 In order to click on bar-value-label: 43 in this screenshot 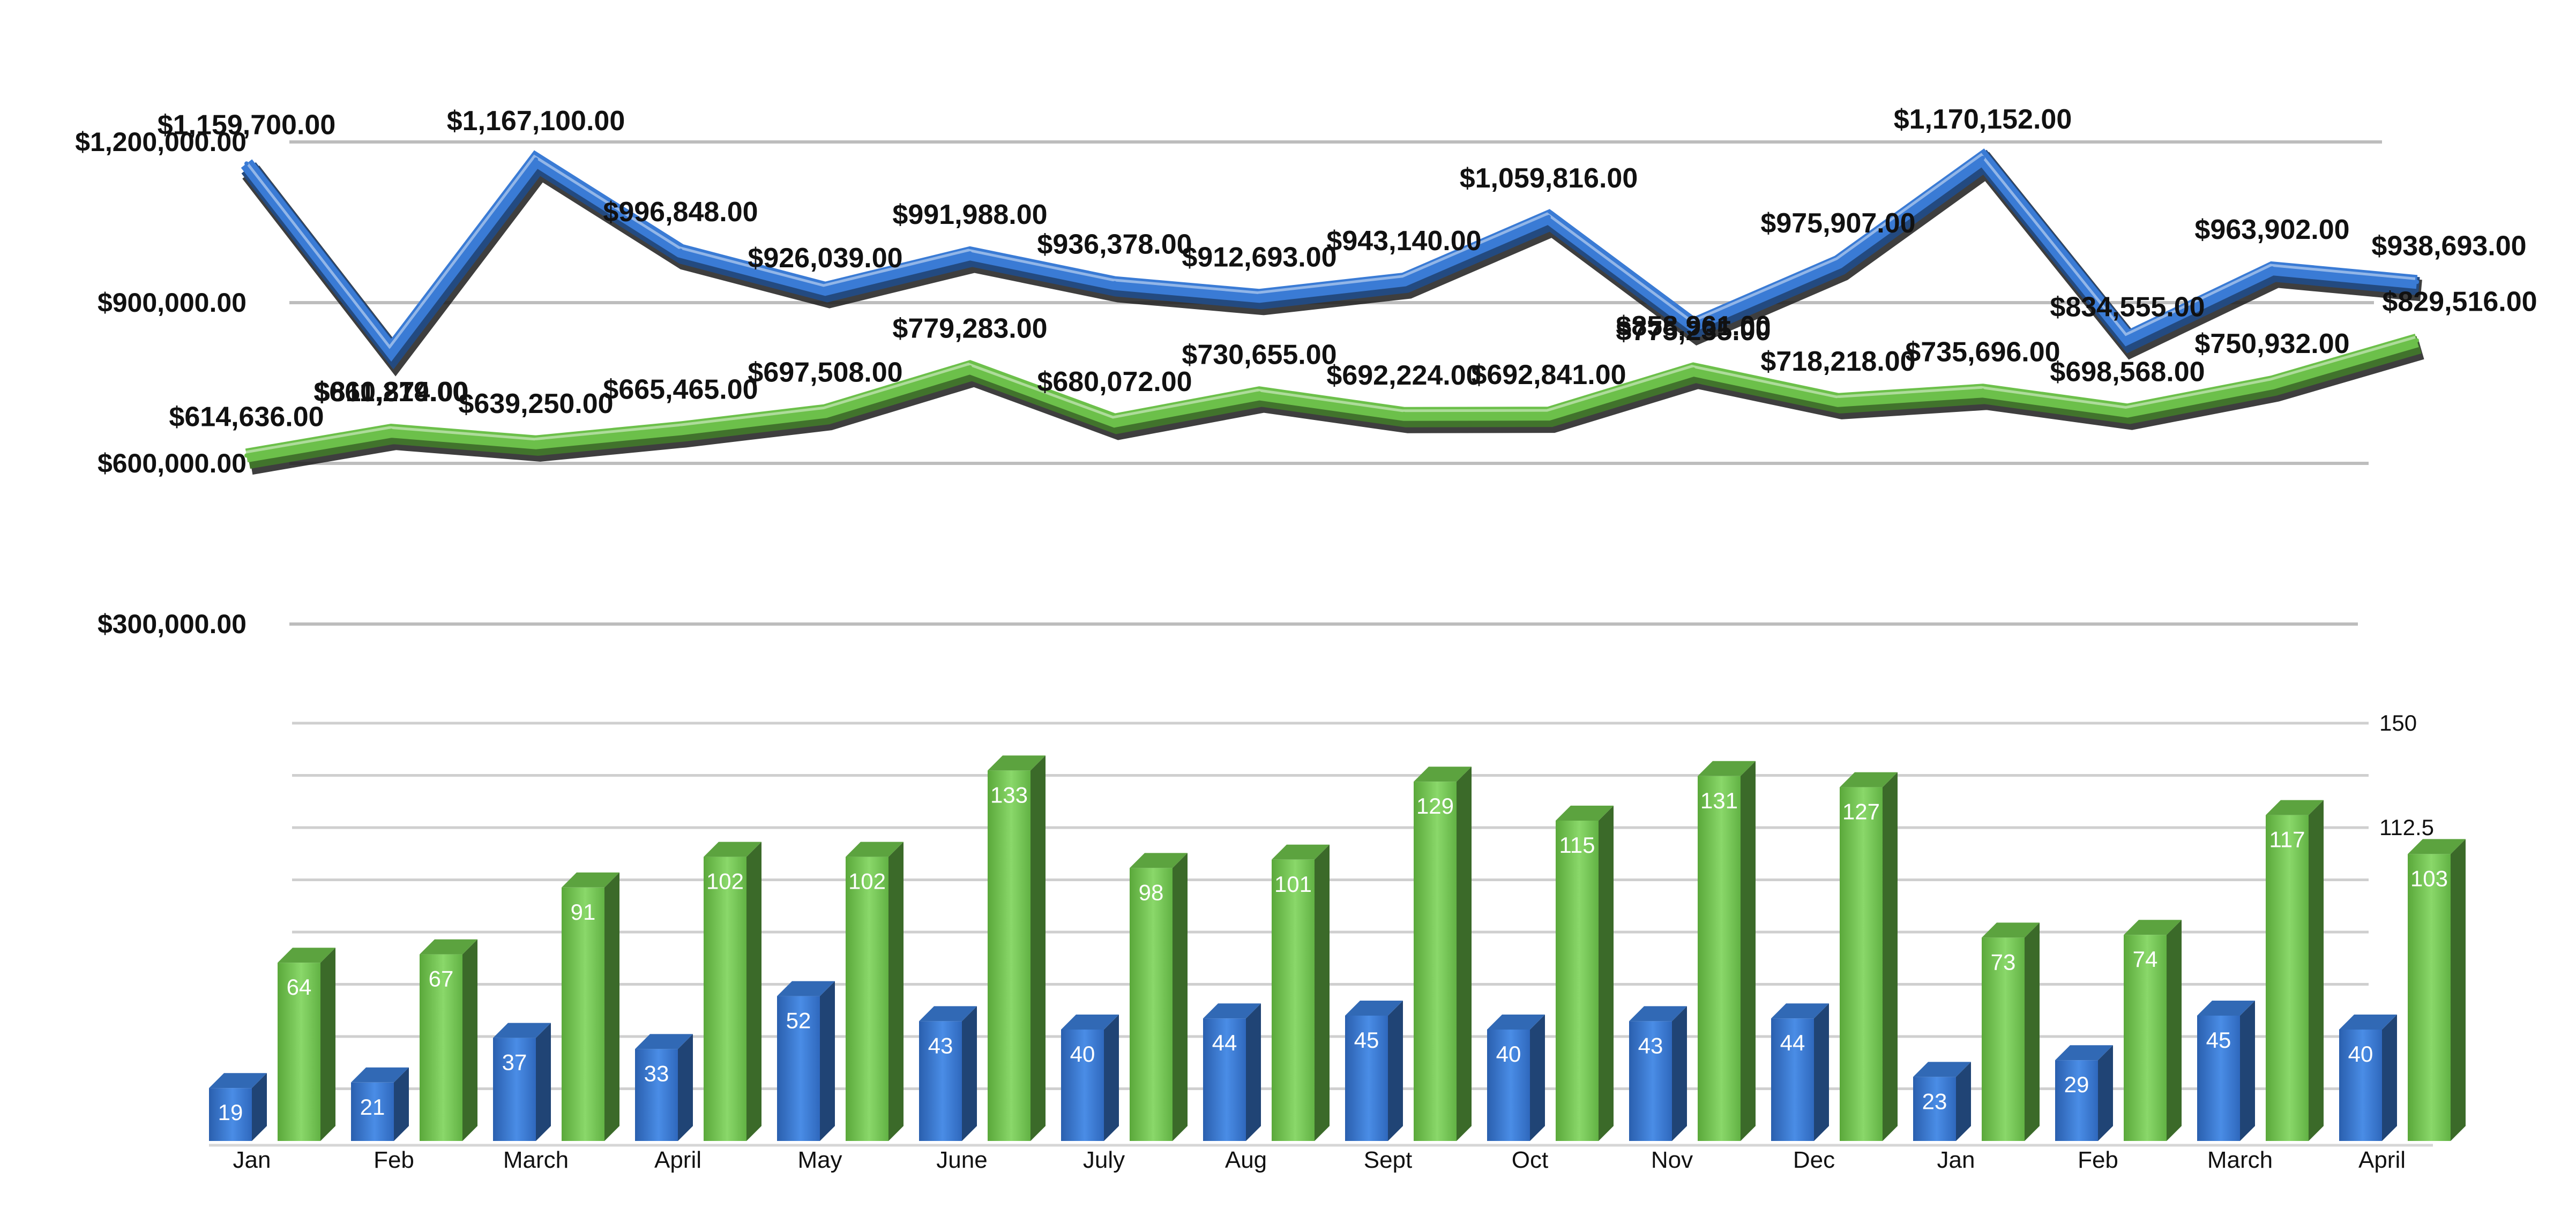, I will do `click(1651, 1045)`.